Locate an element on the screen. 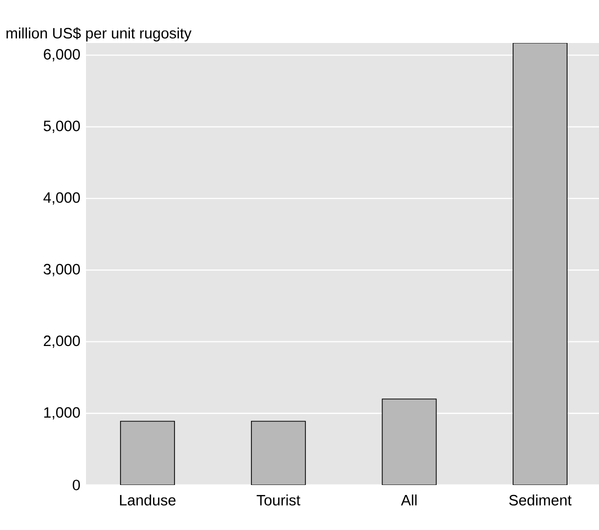 The height and width of the screenshot is (530, 599). y-tick-label: 4,000 is located at coordinates (61, 198).